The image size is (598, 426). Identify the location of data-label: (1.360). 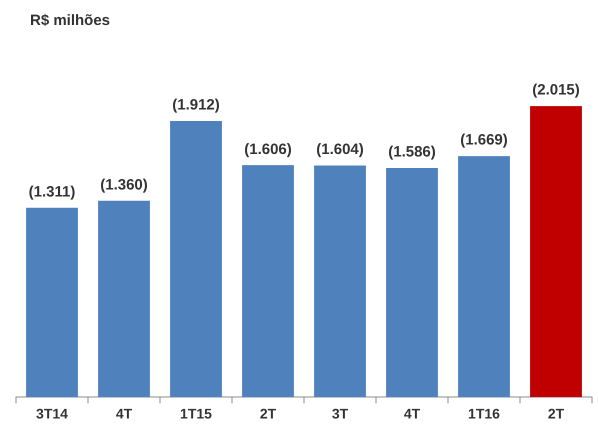
(124, 185).